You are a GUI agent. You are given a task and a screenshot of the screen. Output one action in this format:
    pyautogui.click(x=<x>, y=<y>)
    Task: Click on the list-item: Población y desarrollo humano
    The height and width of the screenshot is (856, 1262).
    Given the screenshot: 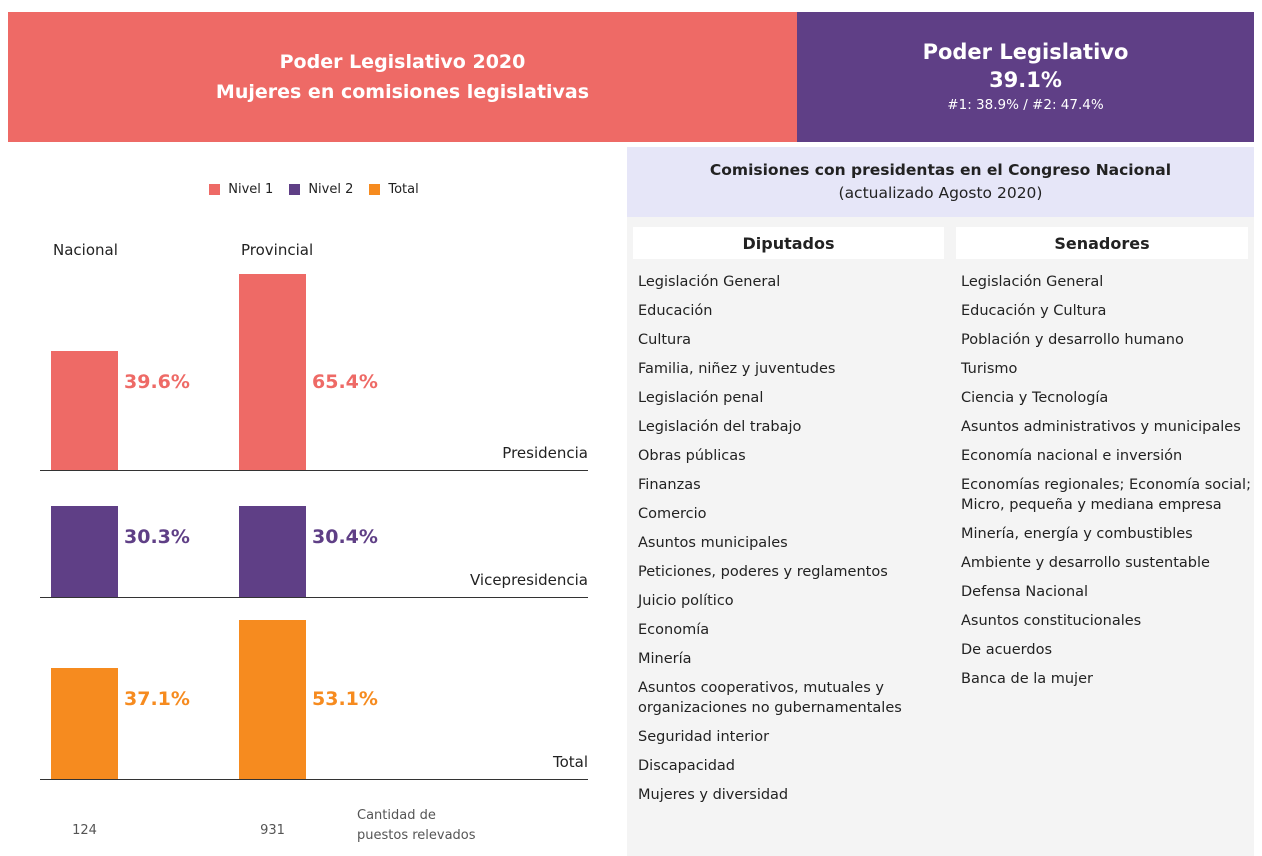 What is the action you would take?
    pyautogui.click(x=1072, y=339)
    